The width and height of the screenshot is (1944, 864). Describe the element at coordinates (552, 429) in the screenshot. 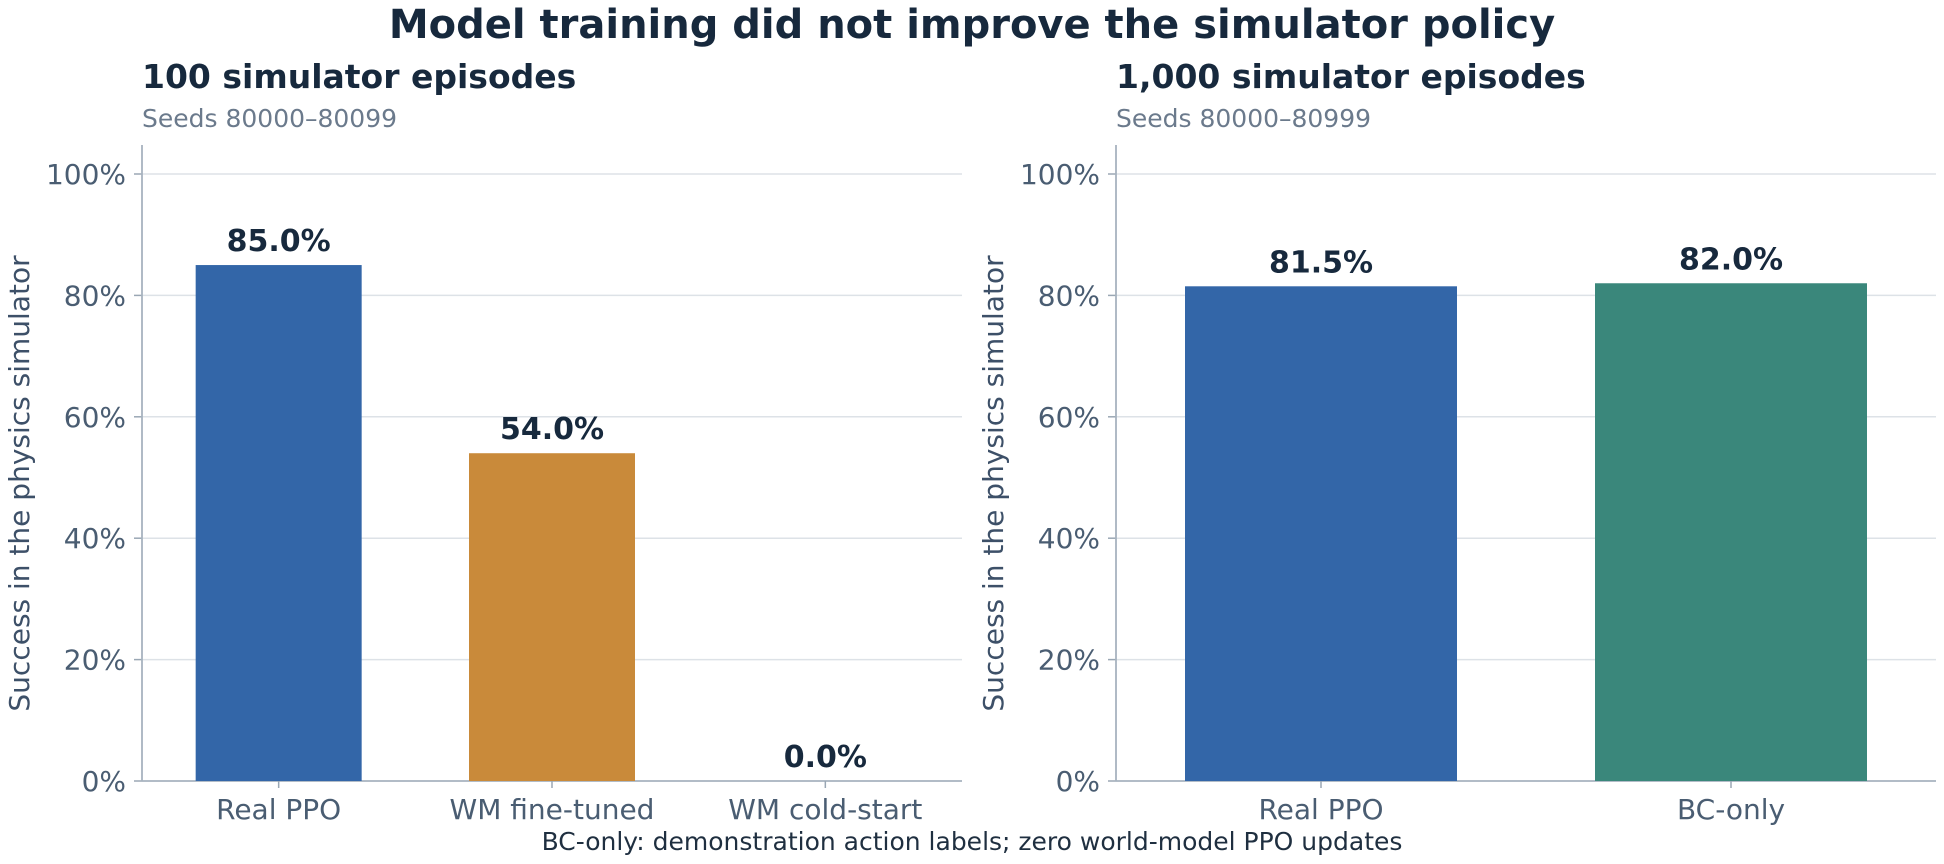

I see `bar-value-label: 54.0%` at that location.